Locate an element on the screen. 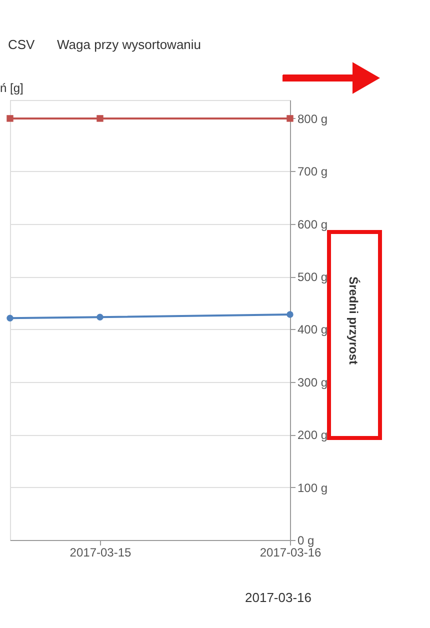  y-tick-label: 300 g is located at coordinates (313, 382).